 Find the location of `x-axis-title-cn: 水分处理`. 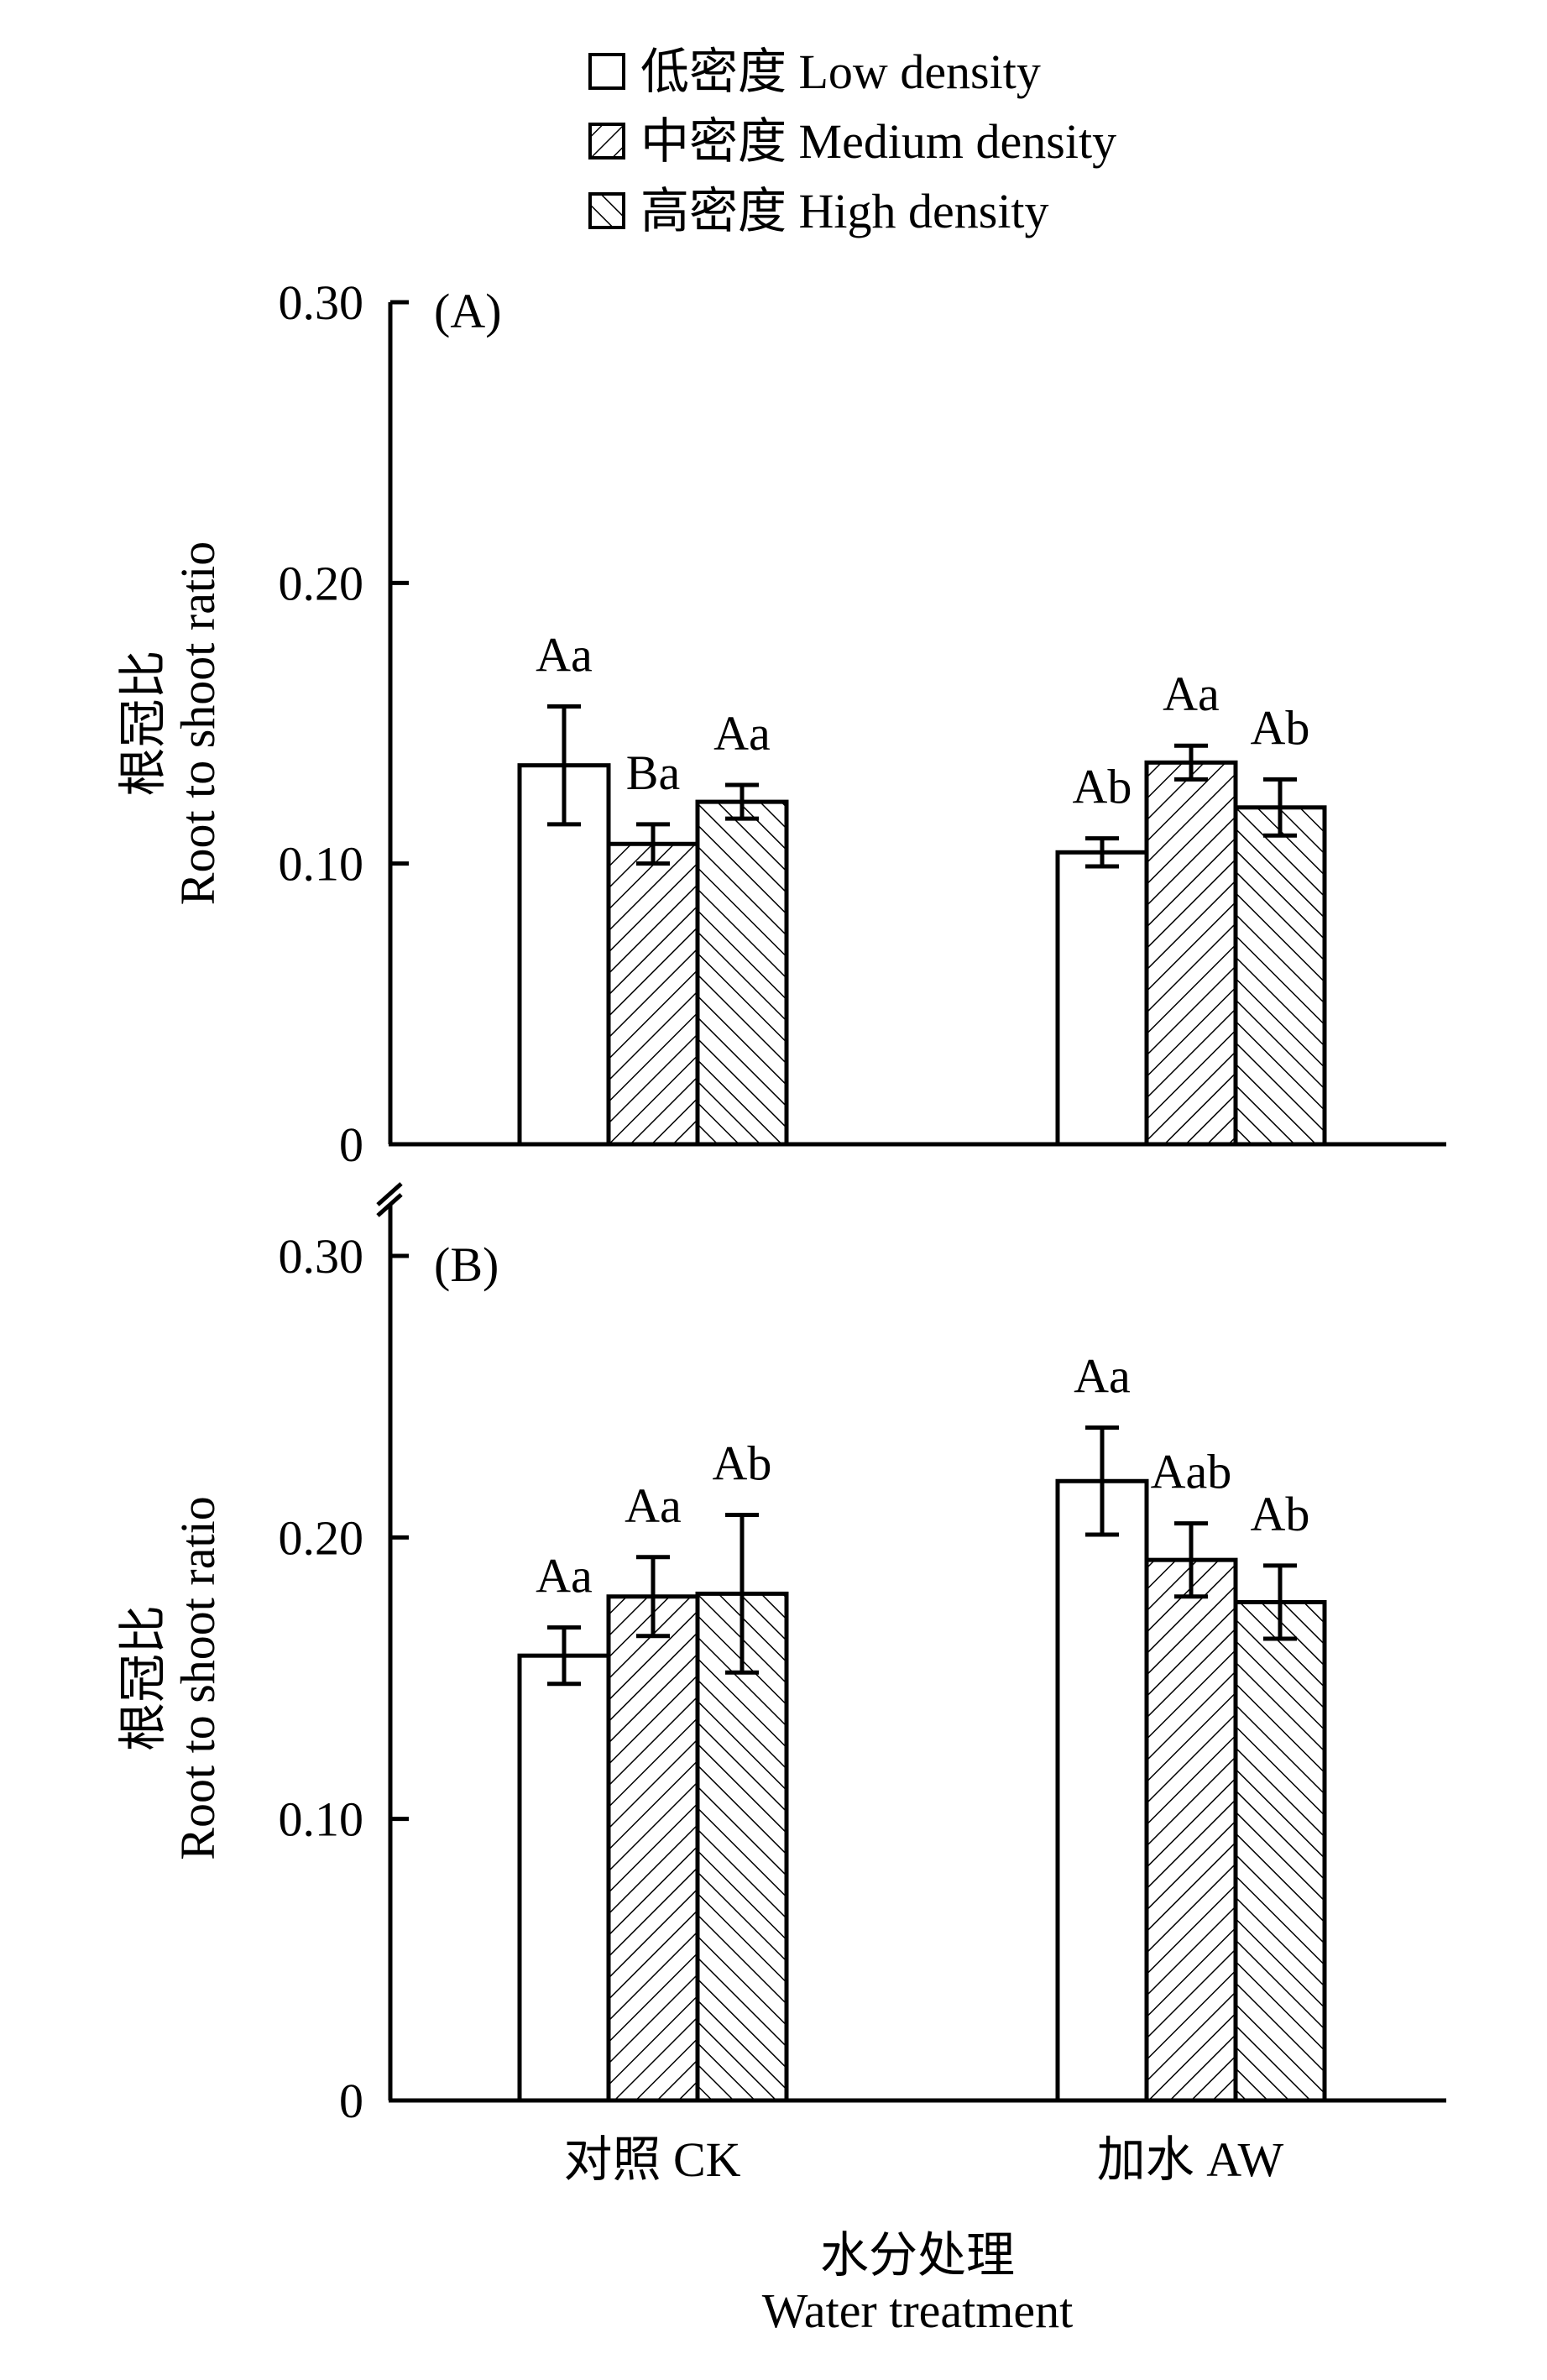

x-axis-title-cn: 水分处理 is located at coordinates (917, 2255).